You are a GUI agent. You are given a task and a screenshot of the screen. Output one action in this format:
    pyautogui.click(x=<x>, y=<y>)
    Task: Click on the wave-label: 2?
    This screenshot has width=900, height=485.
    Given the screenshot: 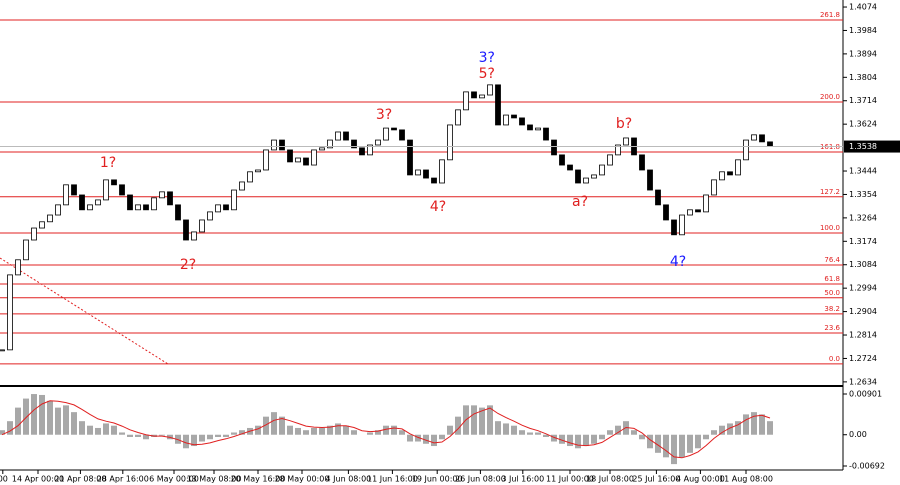 What is the action you would take?
    pyautogui.click(x=188, y=265)
    